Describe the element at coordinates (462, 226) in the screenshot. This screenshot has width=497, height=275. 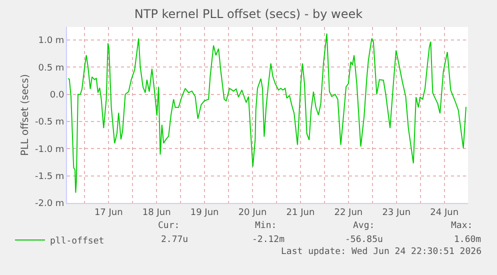
I see `text: Max:` at that location.